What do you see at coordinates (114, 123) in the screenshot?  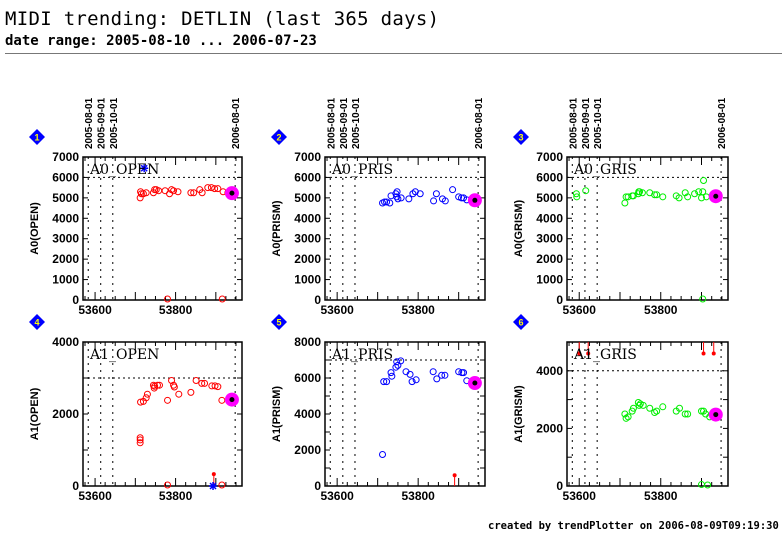 I see `date-marker-label: 2005-10-01` at bounding box center [114, 123].